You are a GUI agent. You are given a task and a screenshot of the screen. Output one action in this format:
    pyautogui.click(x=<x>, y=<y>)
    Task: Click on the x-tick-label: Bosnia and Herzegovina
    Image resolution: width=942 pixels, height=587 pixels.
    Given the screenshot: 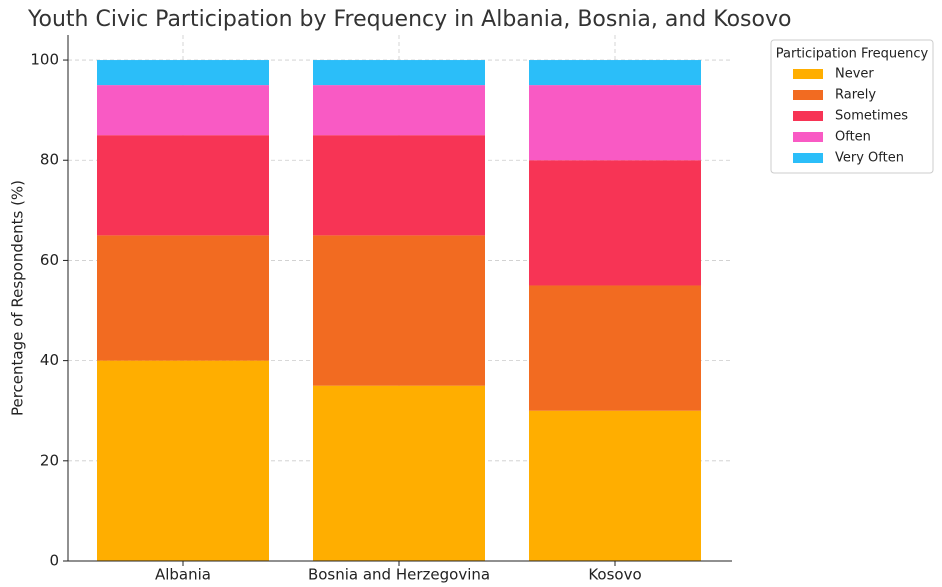 What is the action you would take?
    pyautogui.click(x=399, y=575)
    